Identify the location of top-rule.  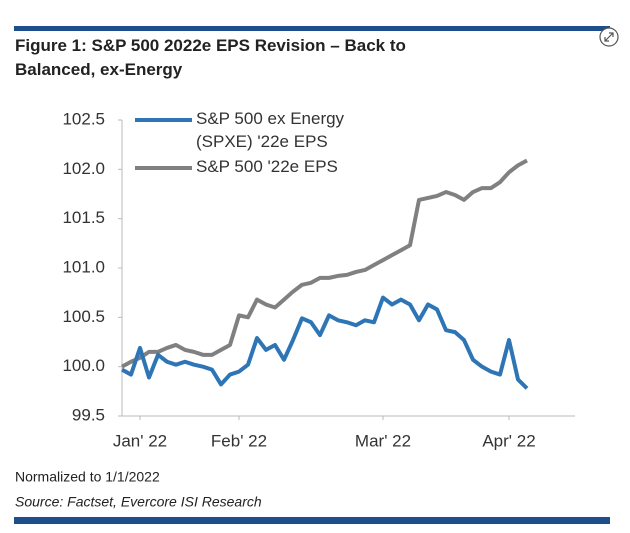
(312, 28).